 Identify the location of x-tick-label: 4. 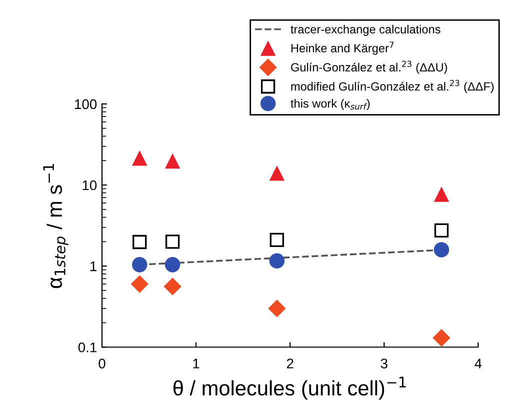
(478, 363).